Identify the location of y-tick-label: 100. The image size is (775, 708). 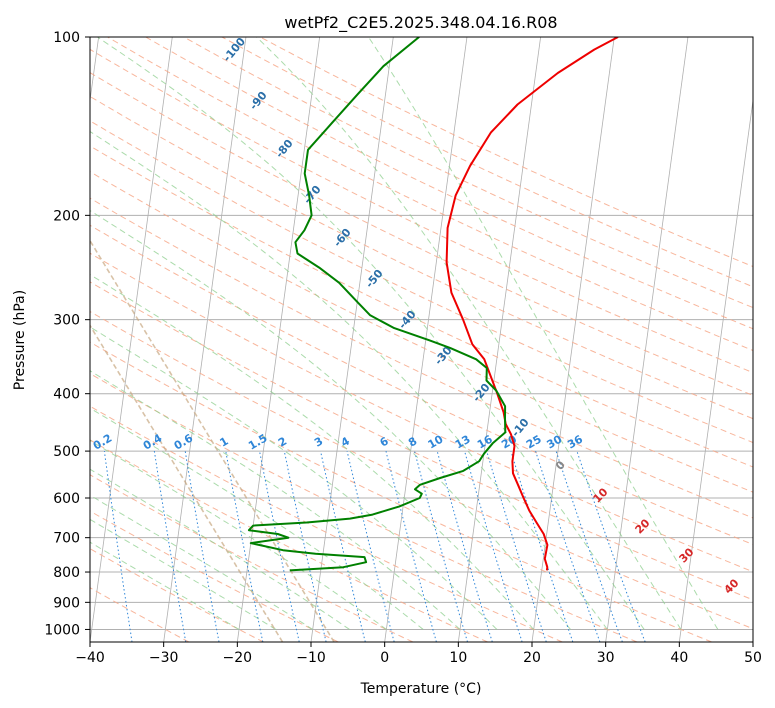
(66, 38).